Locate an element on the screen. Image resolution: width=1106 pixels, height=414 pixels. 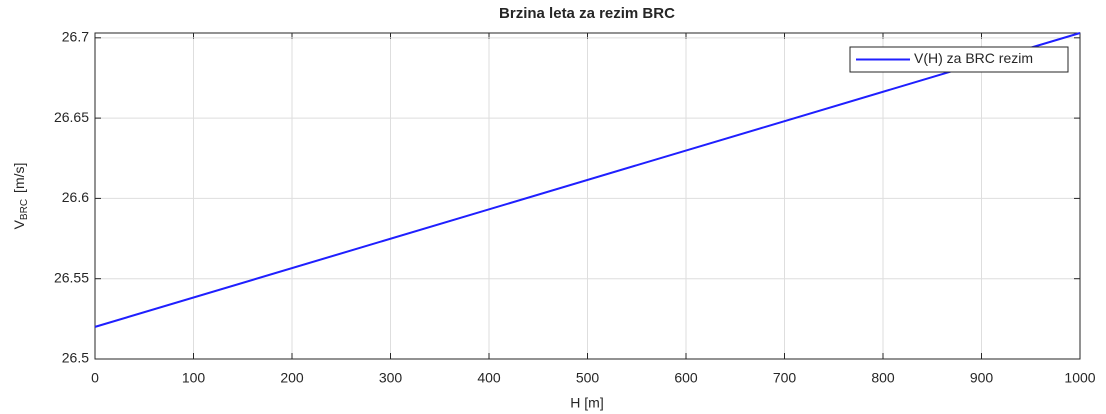
x-axis-label: H [m] is located at coordinates (586, 403).